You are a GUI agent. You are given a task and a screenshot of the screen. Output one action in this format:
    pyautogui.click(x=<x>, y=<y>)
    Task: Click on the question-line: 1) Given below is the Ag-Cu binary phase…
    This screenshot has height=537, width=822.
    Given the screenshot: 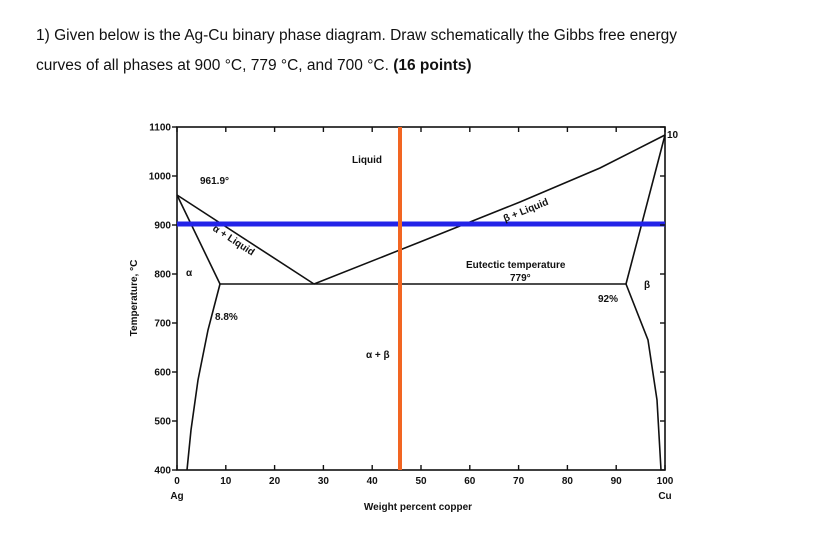 What is the action you would take?
    pyautogui.click(x=356, y=35)
    